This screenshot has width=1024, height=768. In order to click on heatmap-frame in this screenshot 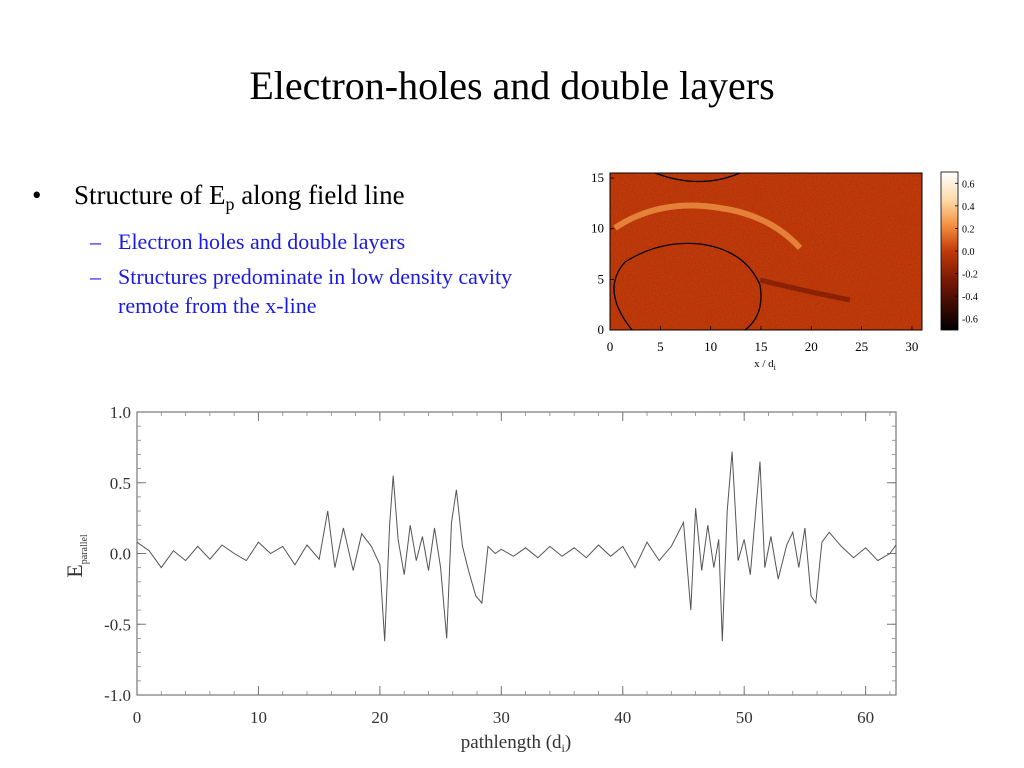, I will do `click(766, 251)`.